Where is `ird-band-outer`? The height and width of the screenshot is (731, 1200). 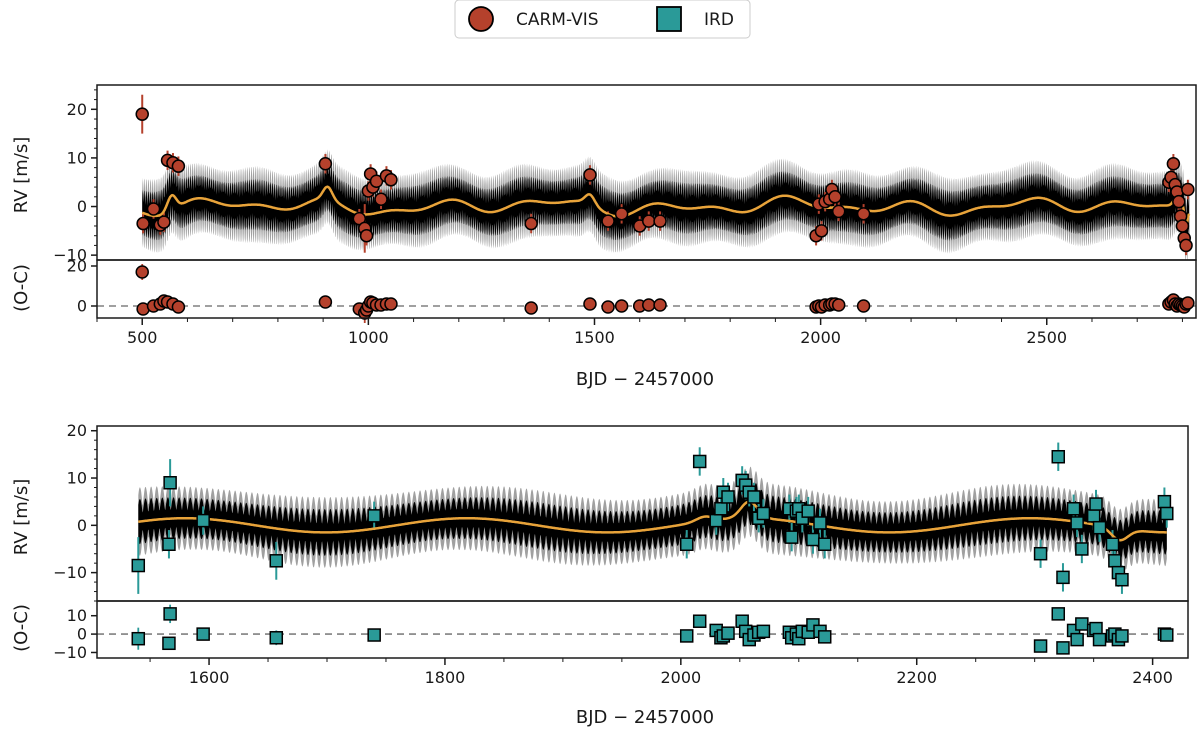
ird-band-outer is located at coordinates (652, 519).